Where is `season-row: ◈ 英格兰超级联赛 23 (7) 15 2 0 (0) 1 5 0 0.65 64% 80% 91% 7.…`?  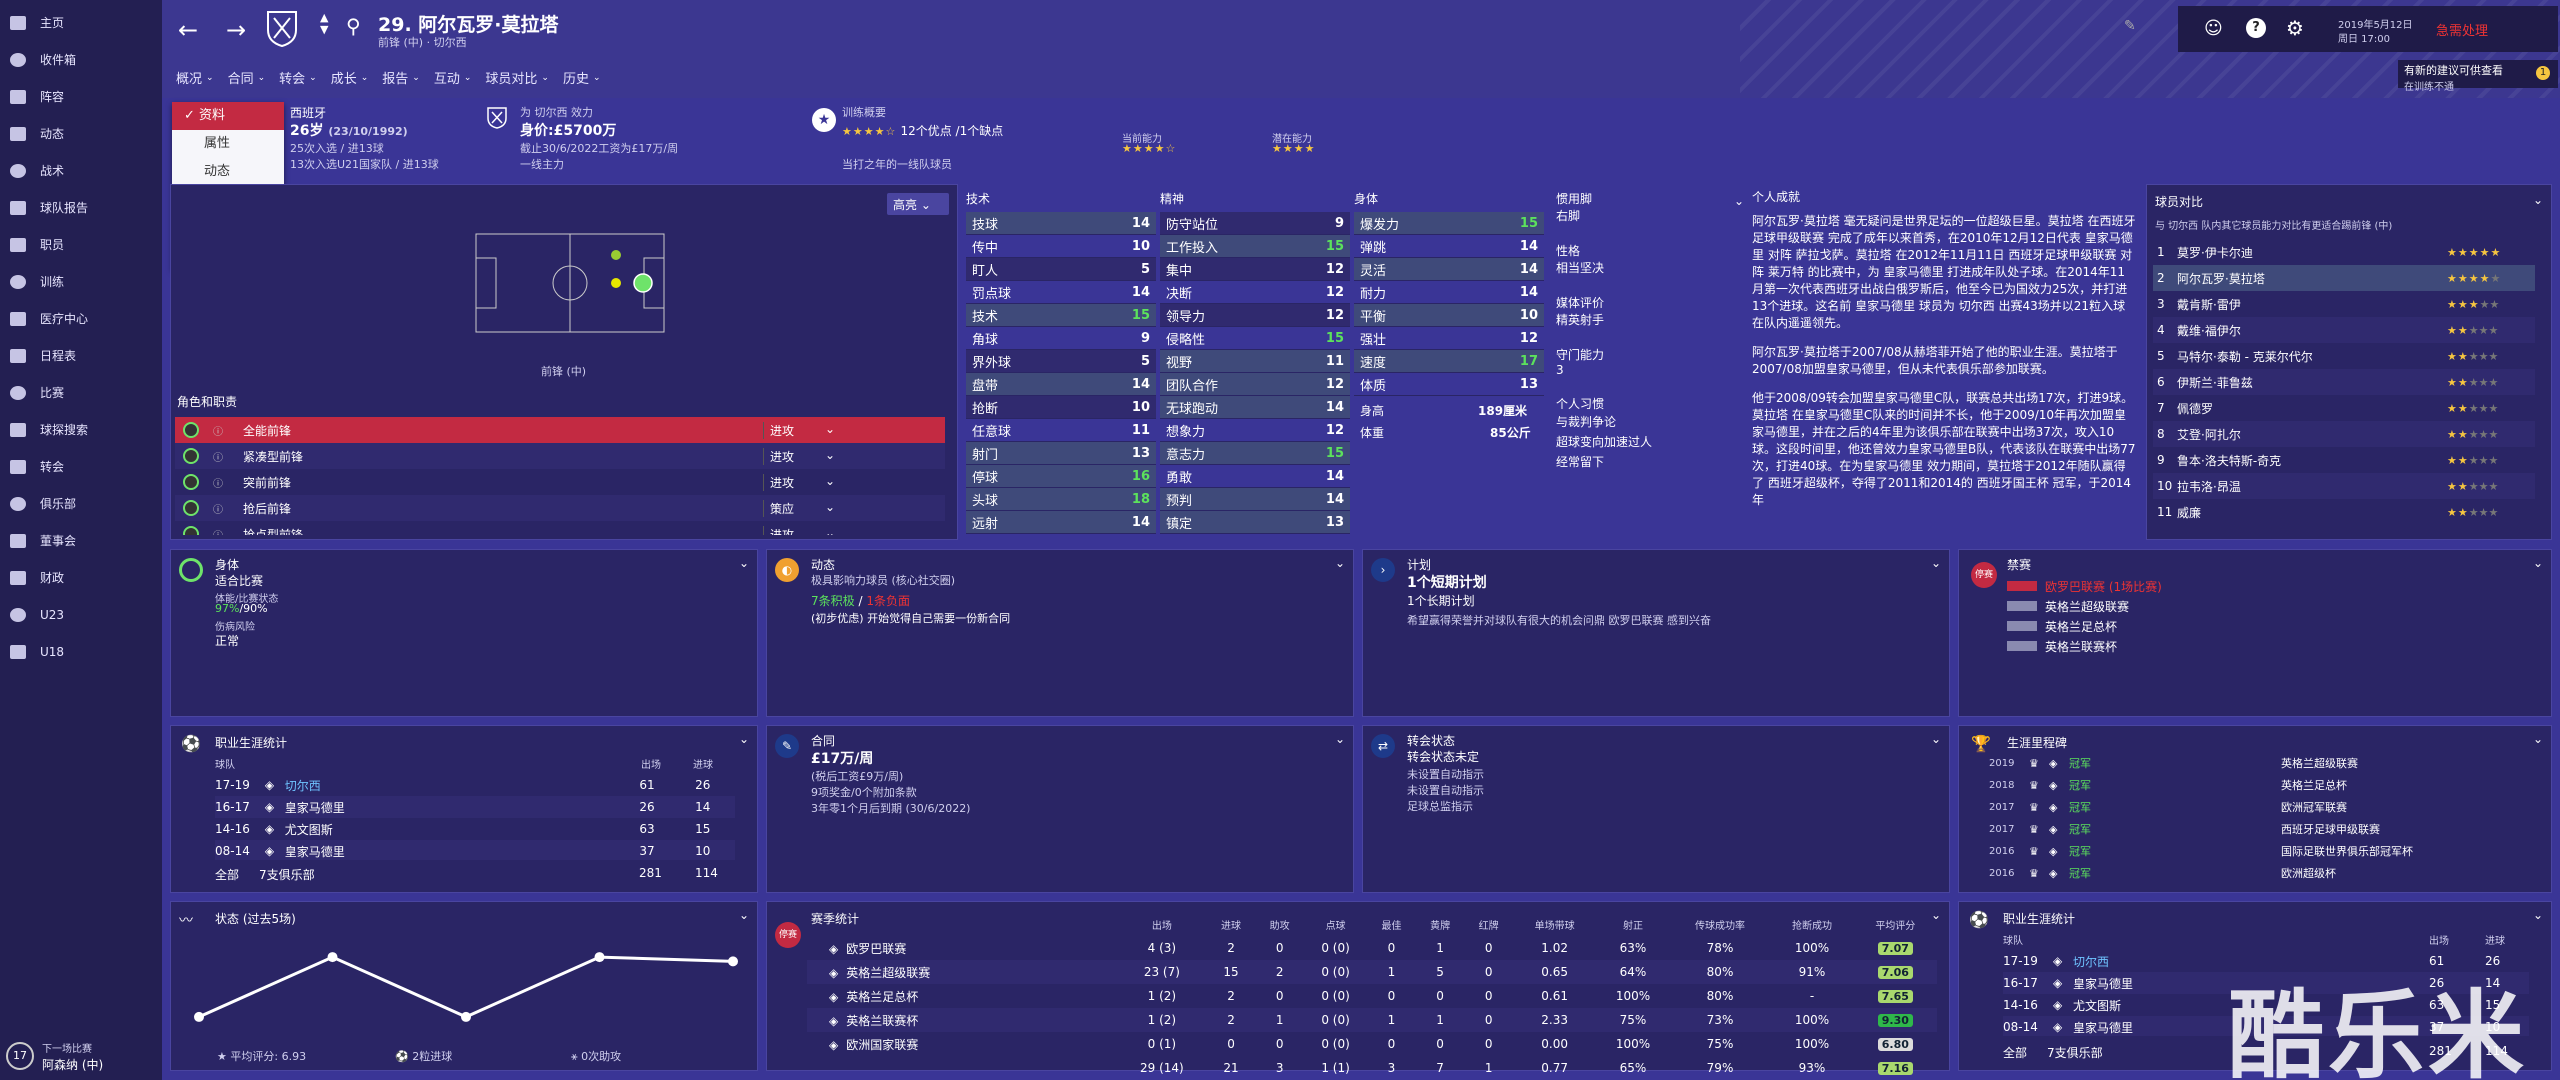 season-row: ◈ 英格兰超级联赛 23 (7) 15 2 0 (0) 1 5 0 0.65 64% 80% 91% 7.… is located at coordinates (1372, 972).